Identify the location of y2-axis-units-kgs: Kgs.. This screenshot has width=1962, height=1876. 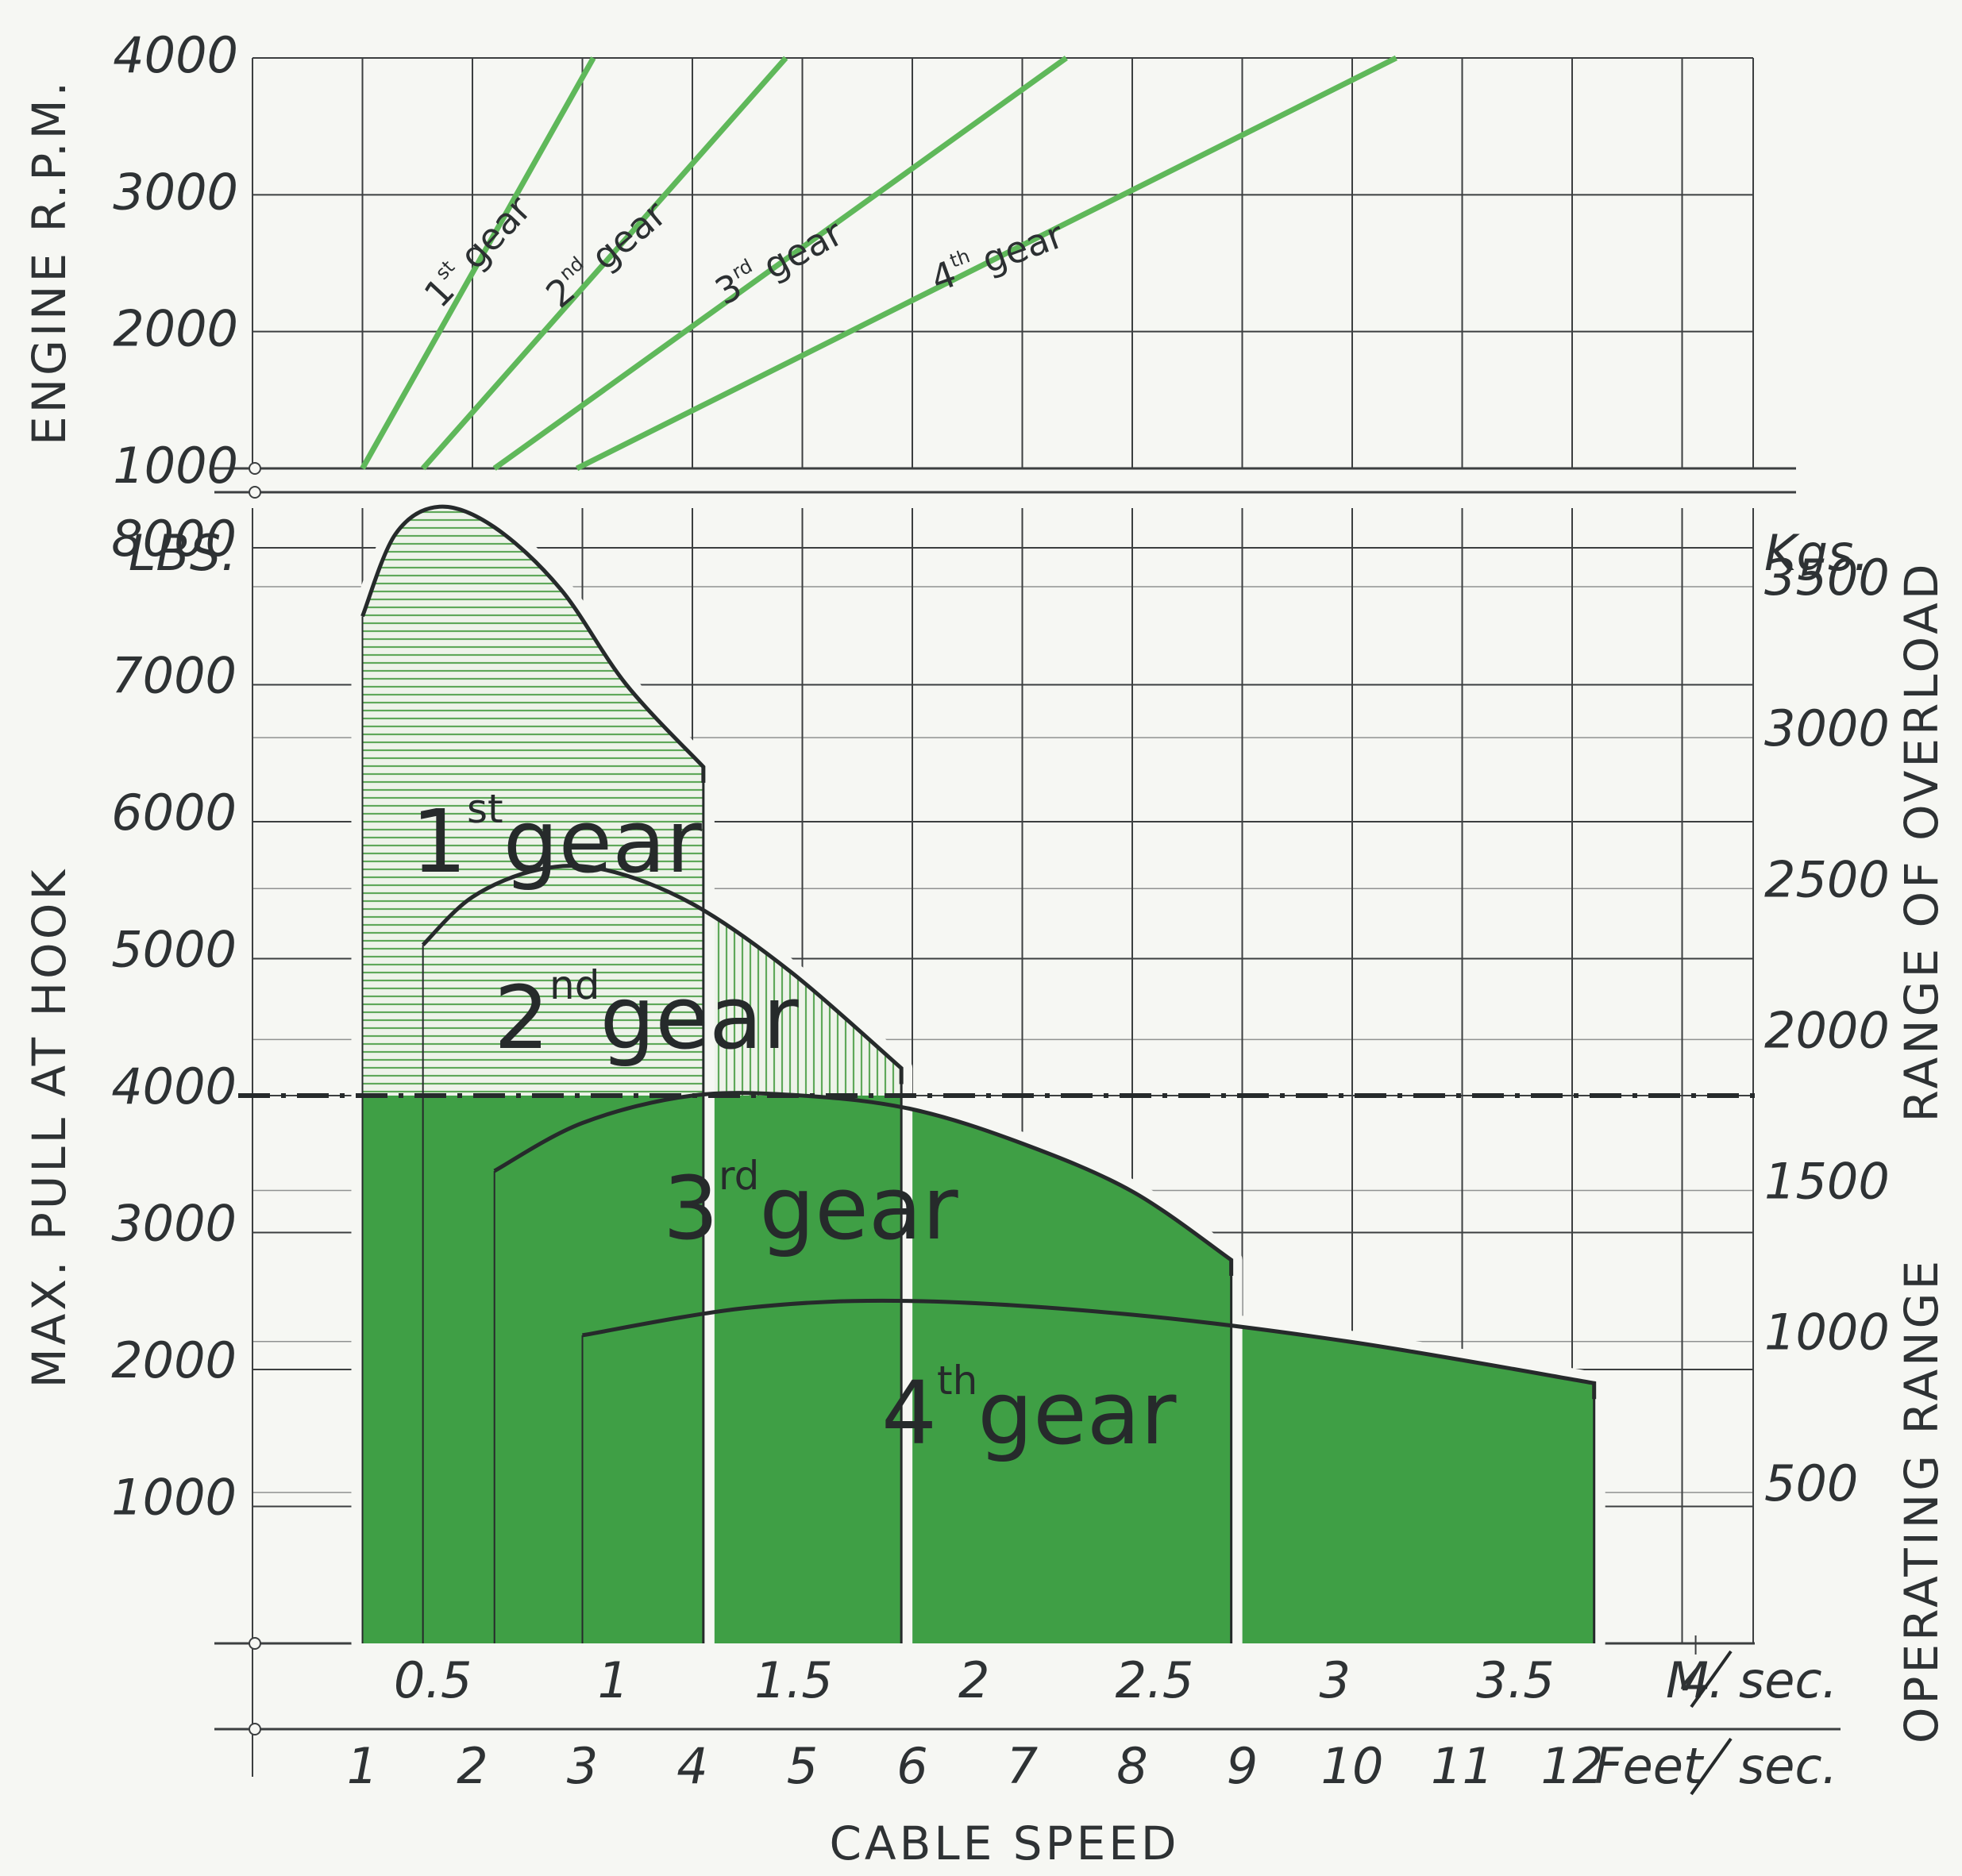
(1816, 553).